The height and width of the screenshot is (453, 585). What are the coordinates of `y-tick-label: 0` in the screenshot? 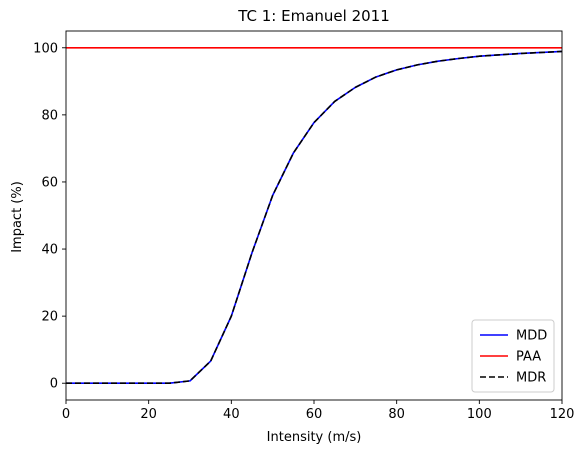 It's located at (54, 384).